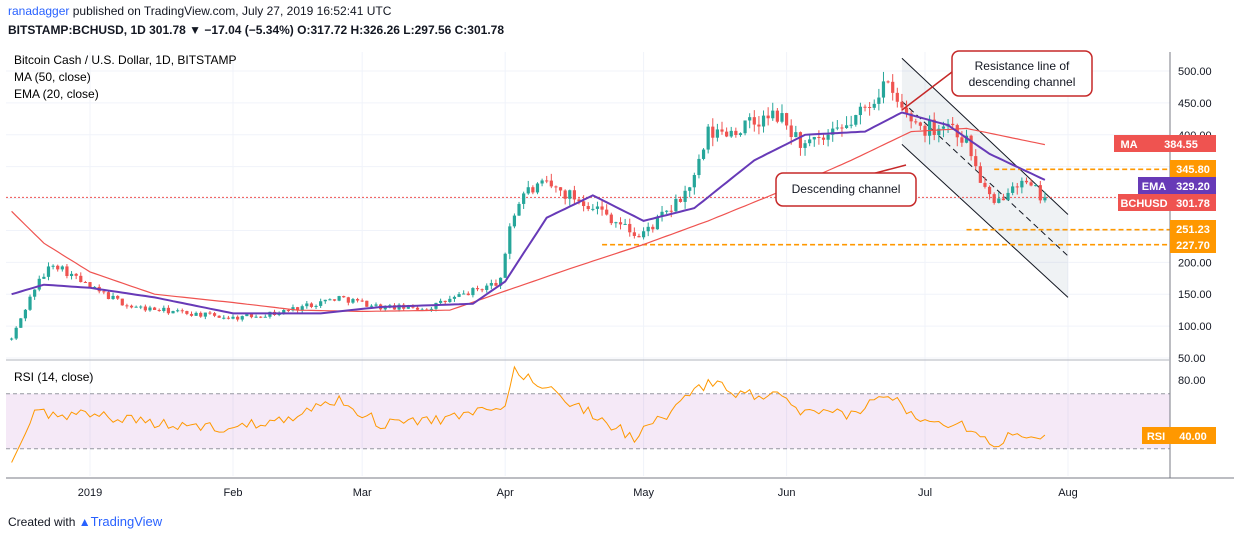 This screenshot has height=540, width=1234. What do you see at coordinates (1154, 187) in the screenshot?
I see `ema-label-name: EMA` at bounding box center [1154, 187].